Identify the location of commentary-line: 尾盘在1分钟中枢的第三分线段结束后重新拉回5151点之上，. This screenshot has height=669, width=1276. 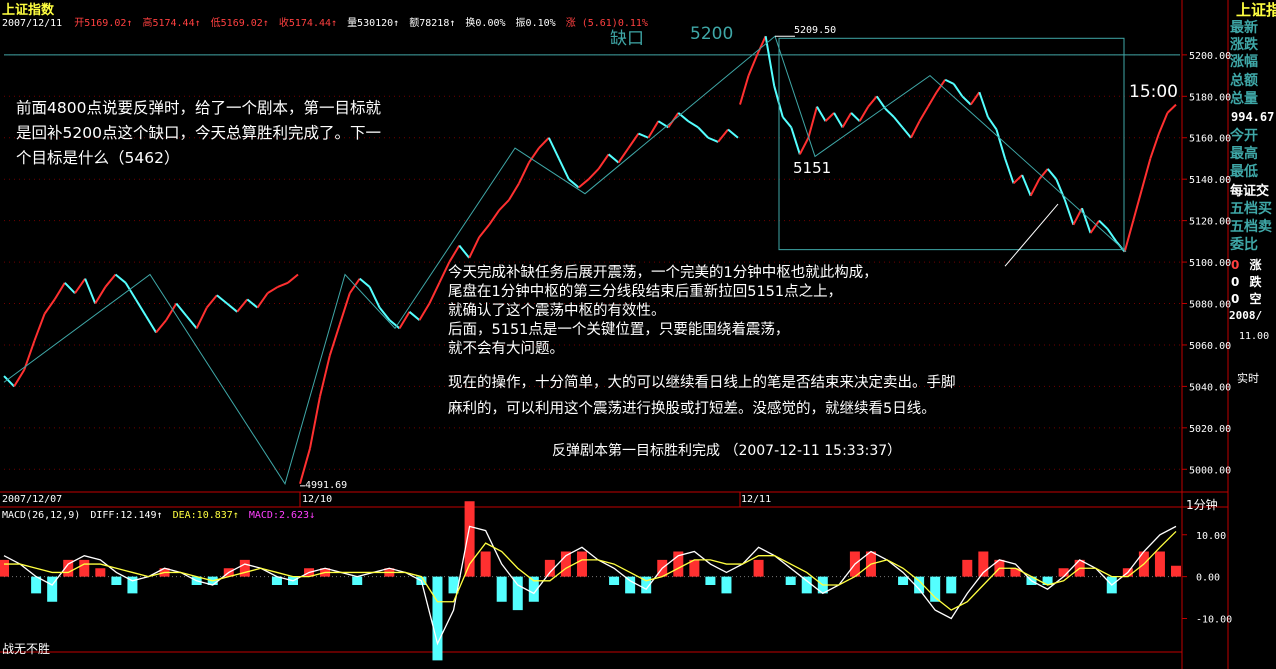
(645, 292).